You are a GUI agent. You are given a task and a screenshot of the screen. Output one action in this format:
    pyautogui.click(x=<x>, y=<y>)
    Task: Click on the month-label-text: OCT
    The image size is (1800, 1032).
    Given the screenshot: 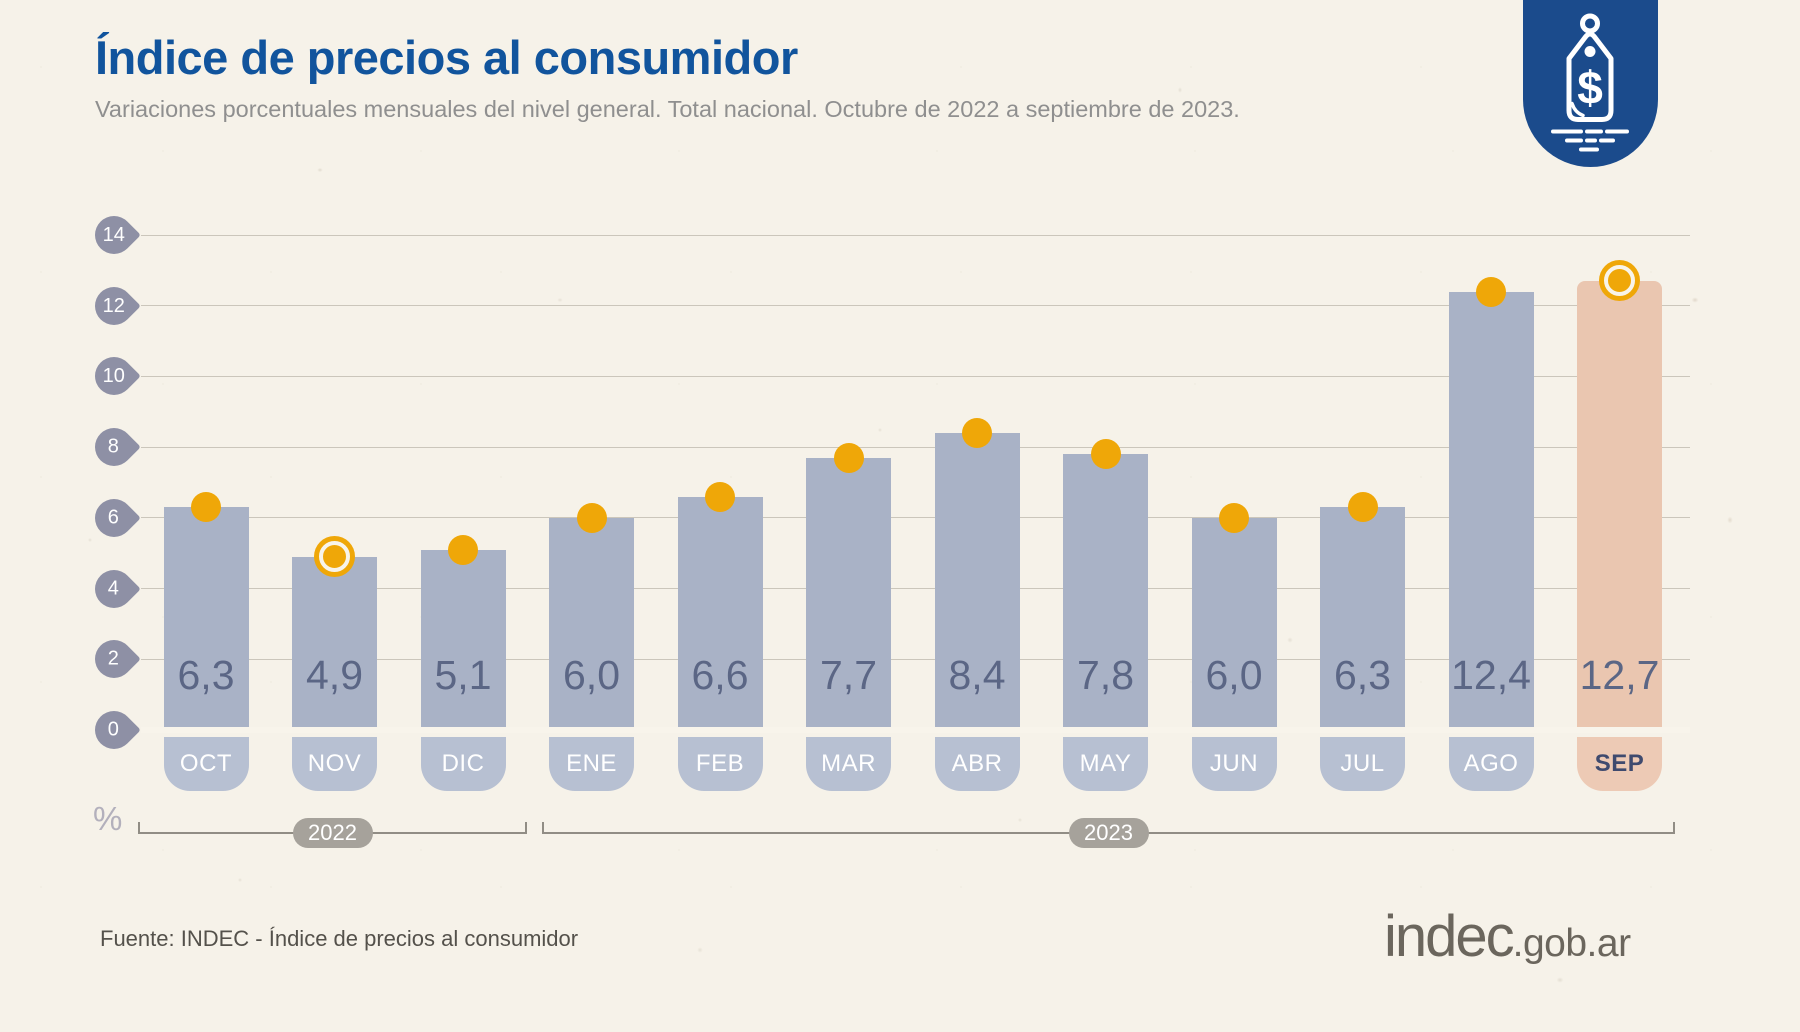 What is the action you would take?
    pyautogui.click(x=206, y=763)
    